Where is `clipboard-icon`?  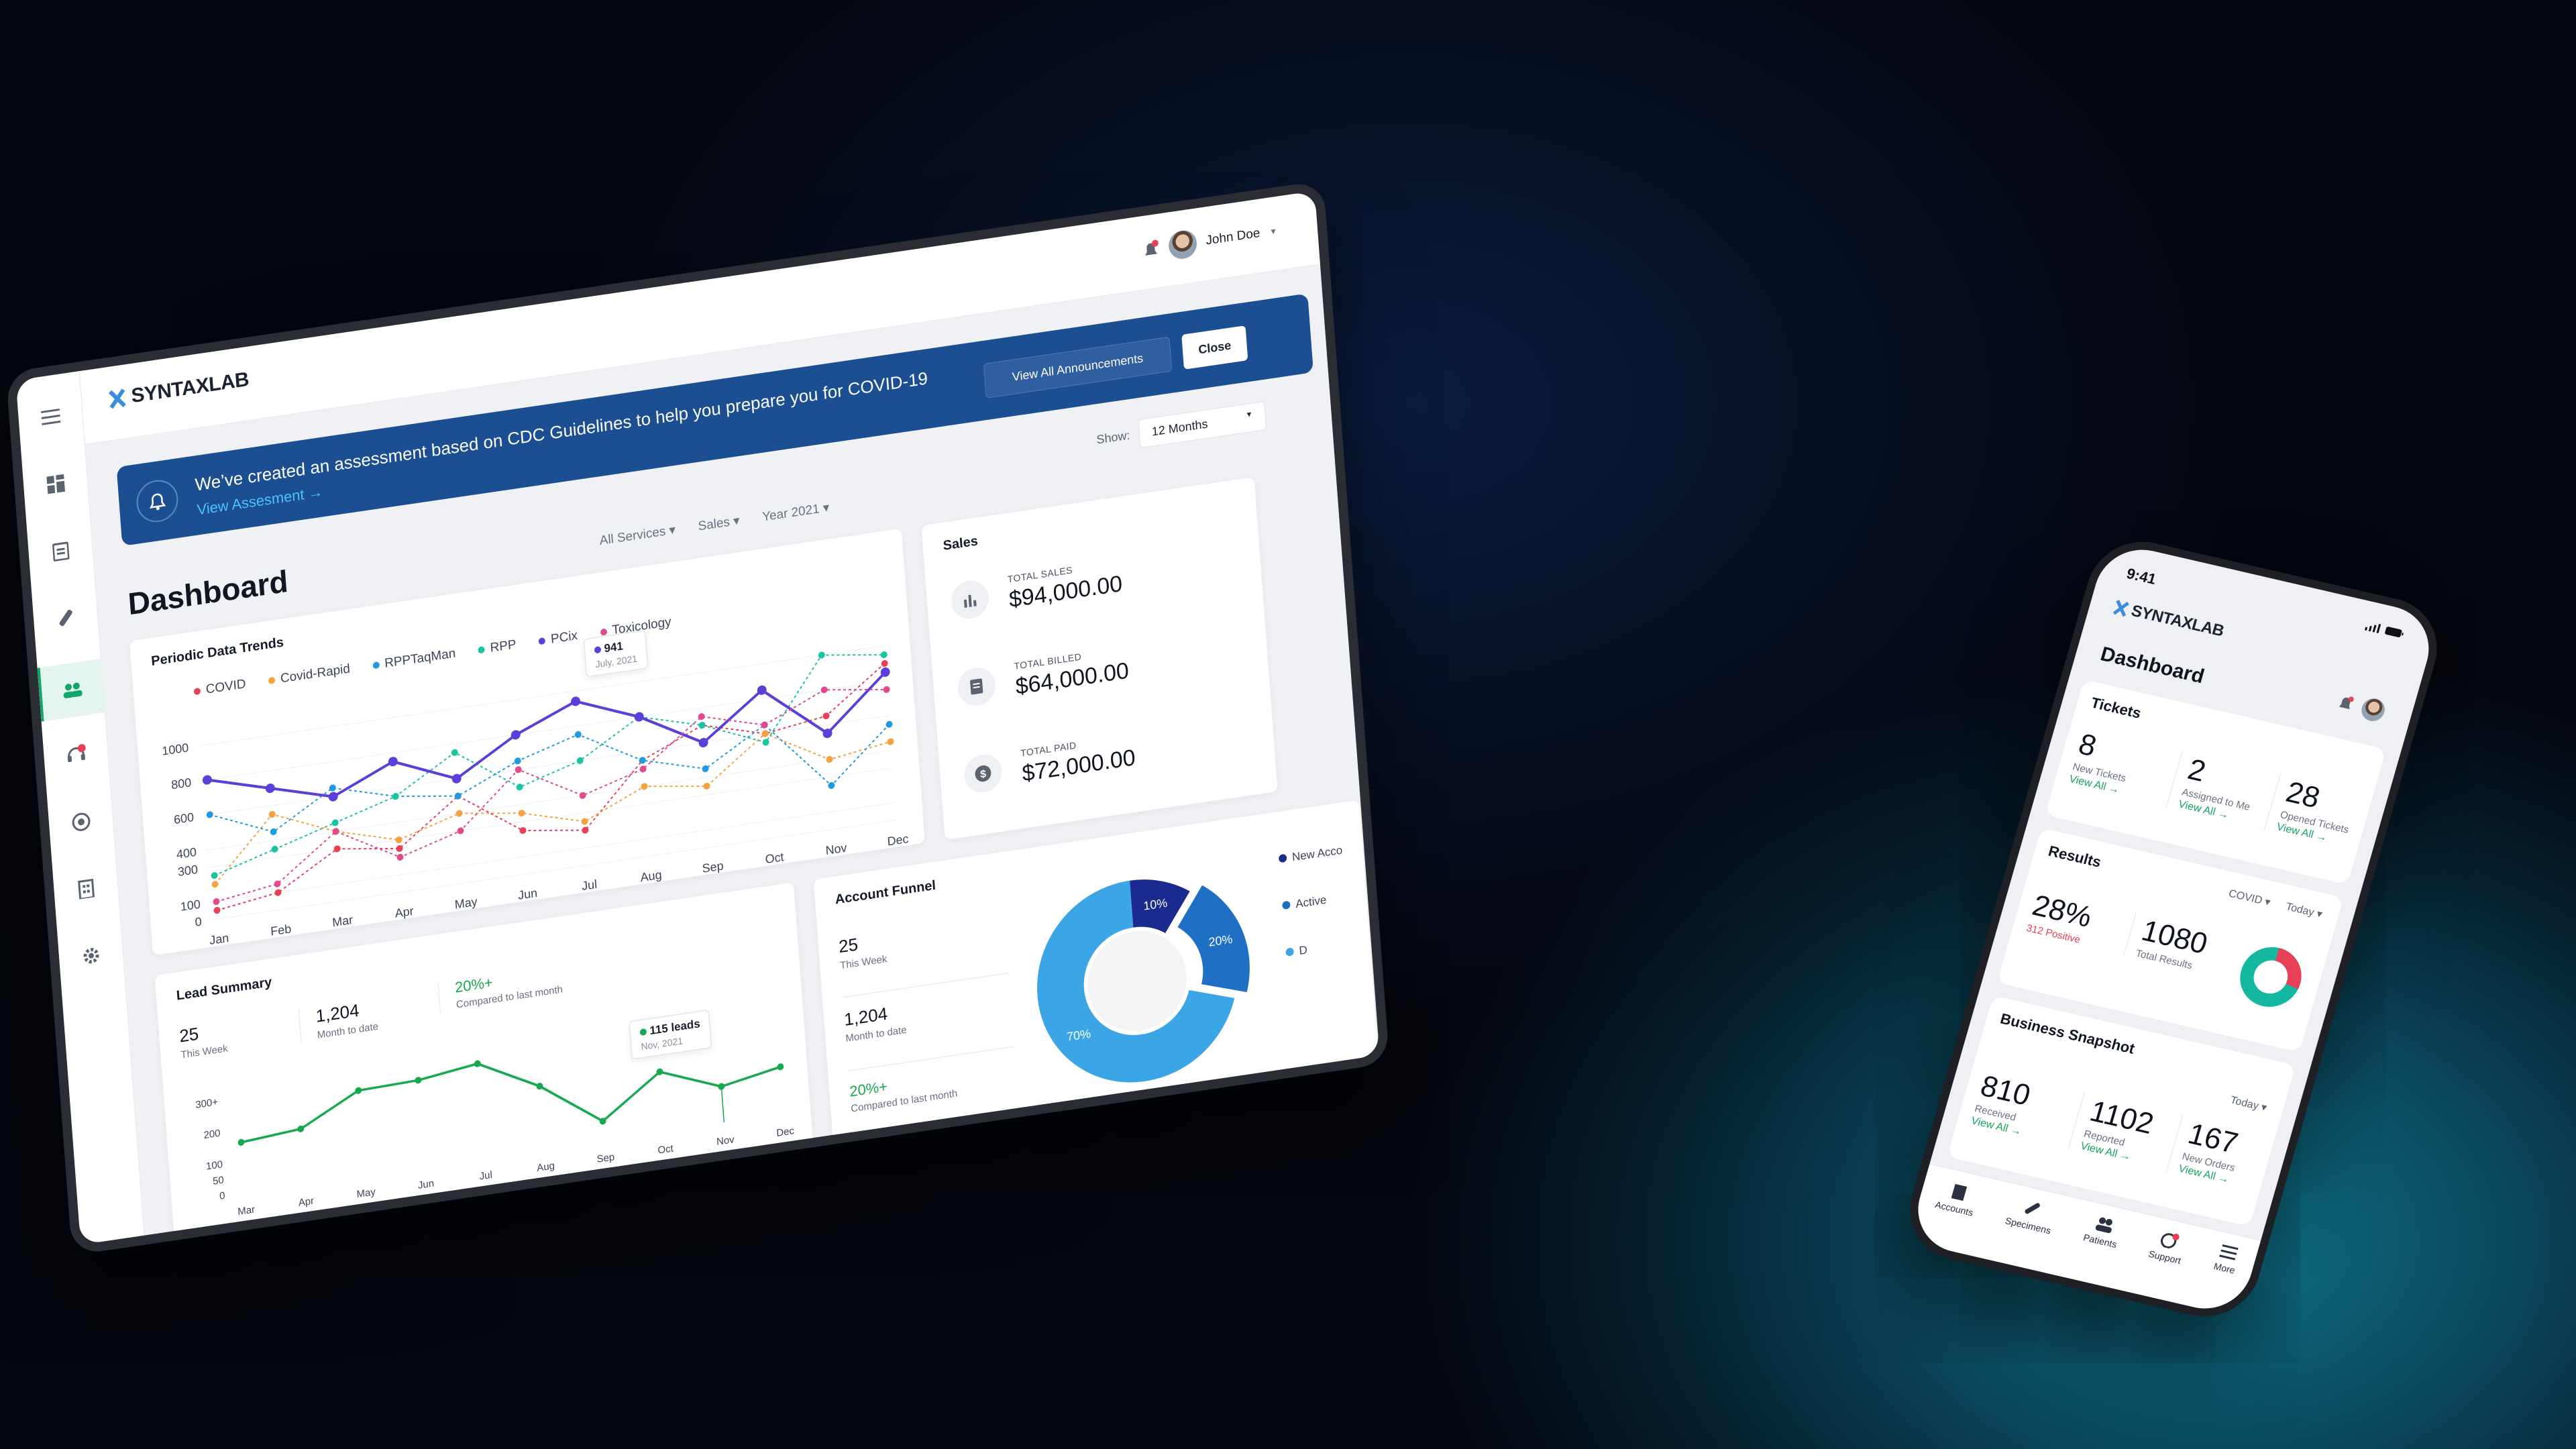 clipboard-icon is located at coordinates (60, 551).